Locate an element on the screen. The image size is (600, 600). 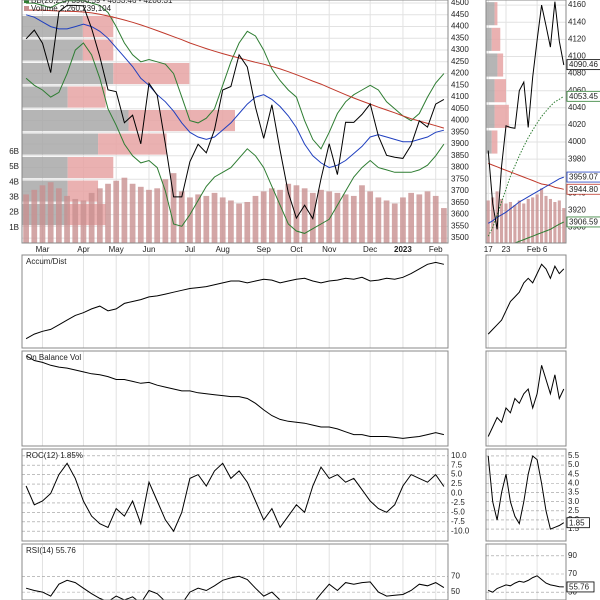
value-tag-label: 1.85 is located at coordinates (577, 522).